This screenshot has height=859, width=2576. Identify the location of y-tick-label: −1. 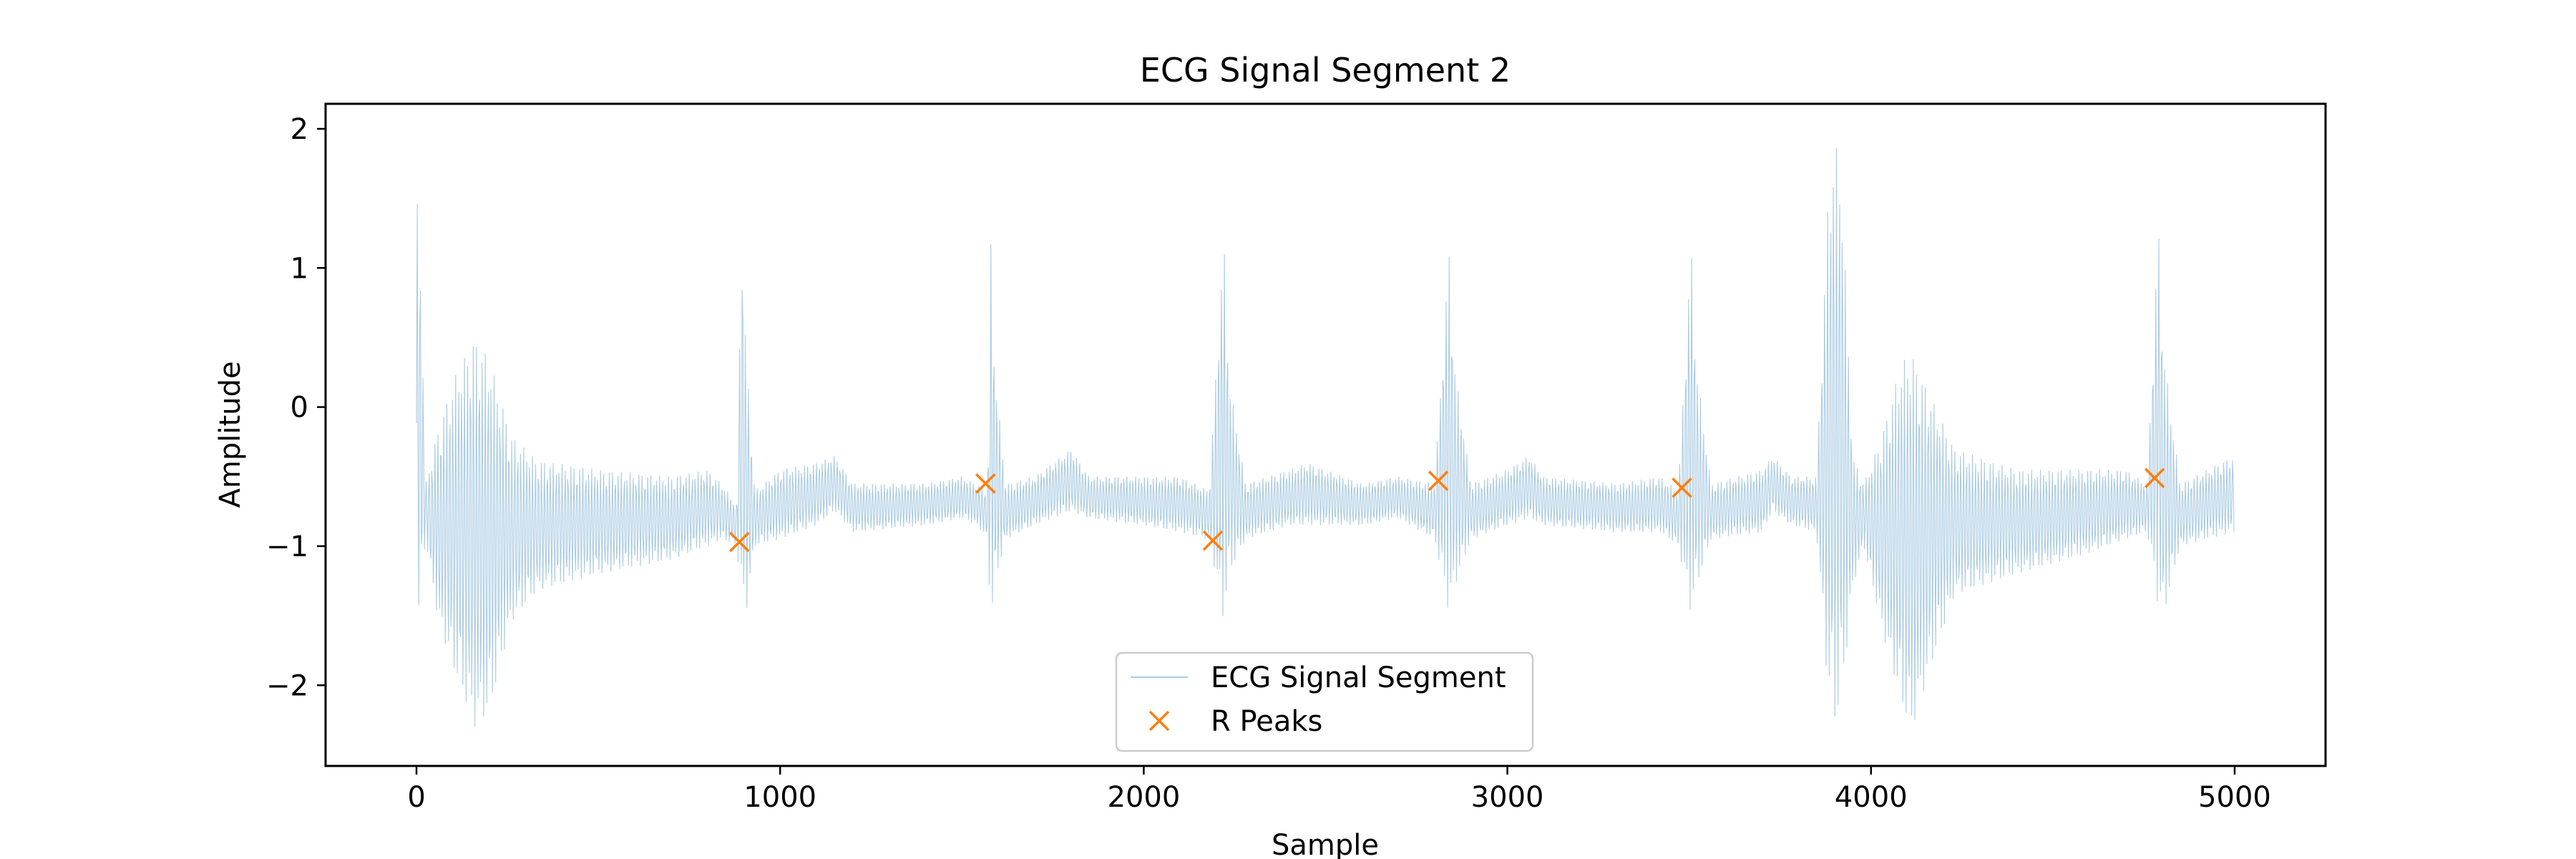
(287, 546).